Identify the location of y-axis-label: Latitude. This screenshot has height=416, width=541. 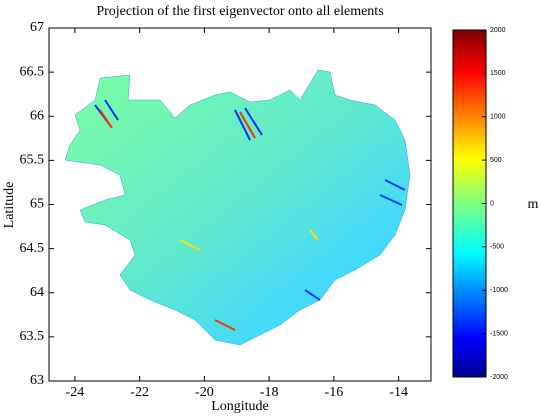
(9, 205).